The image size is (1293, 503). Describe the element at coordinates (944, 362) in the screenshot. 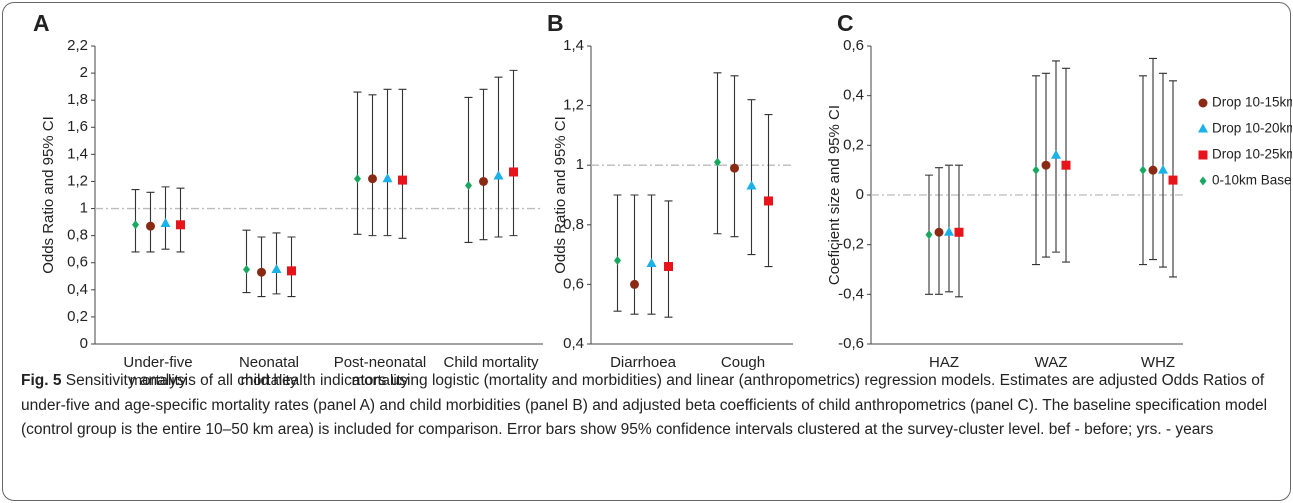

I see `x-tick-label: HAZ` at that location.